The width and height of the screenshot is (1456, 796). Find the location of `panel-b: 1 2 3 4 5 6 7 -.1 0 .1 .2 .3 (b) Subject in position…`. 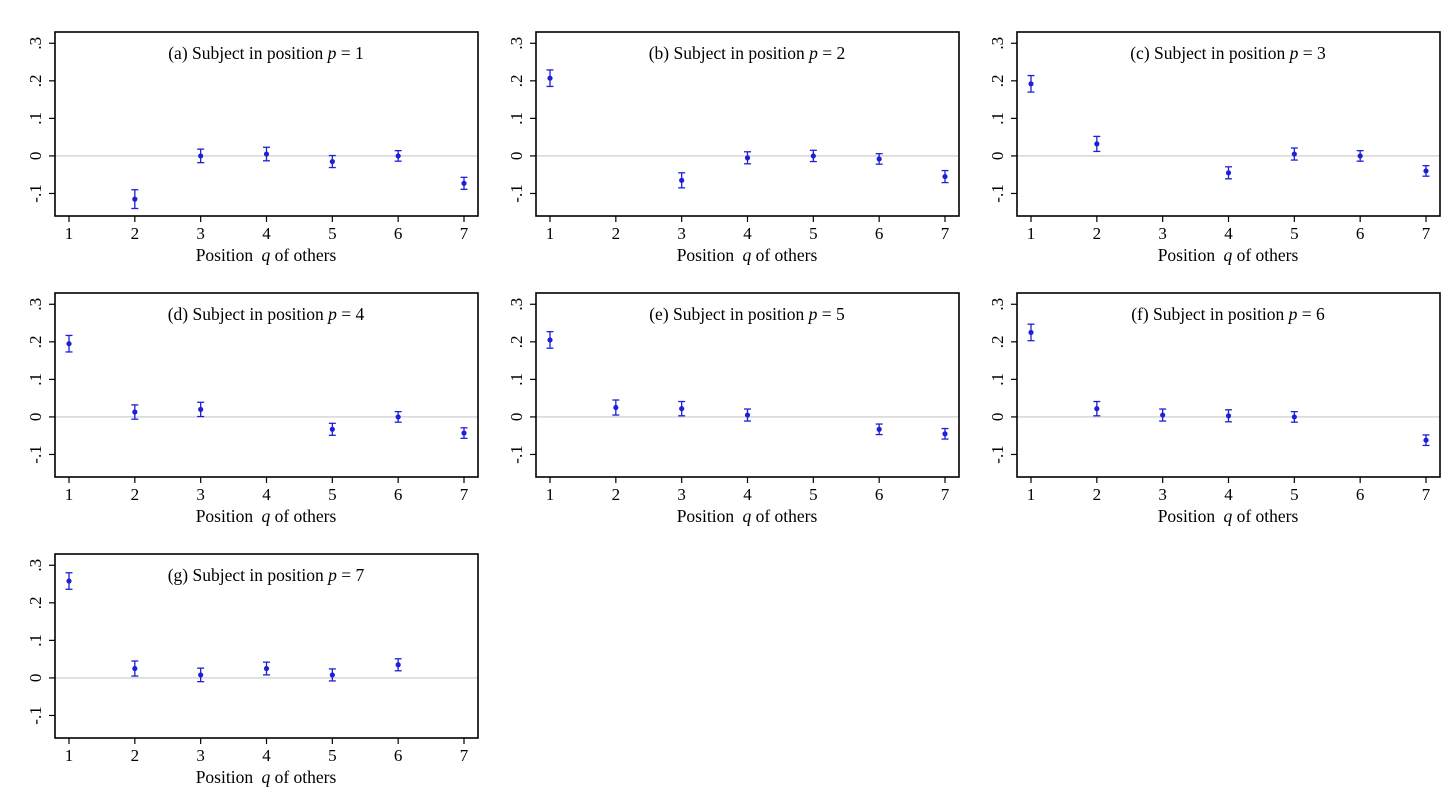

panel-b: 1 2 3 4 5 6 7 -.1 0 .1 .2 .3 (b) Subject in position… is located at coordinates (733, 148).